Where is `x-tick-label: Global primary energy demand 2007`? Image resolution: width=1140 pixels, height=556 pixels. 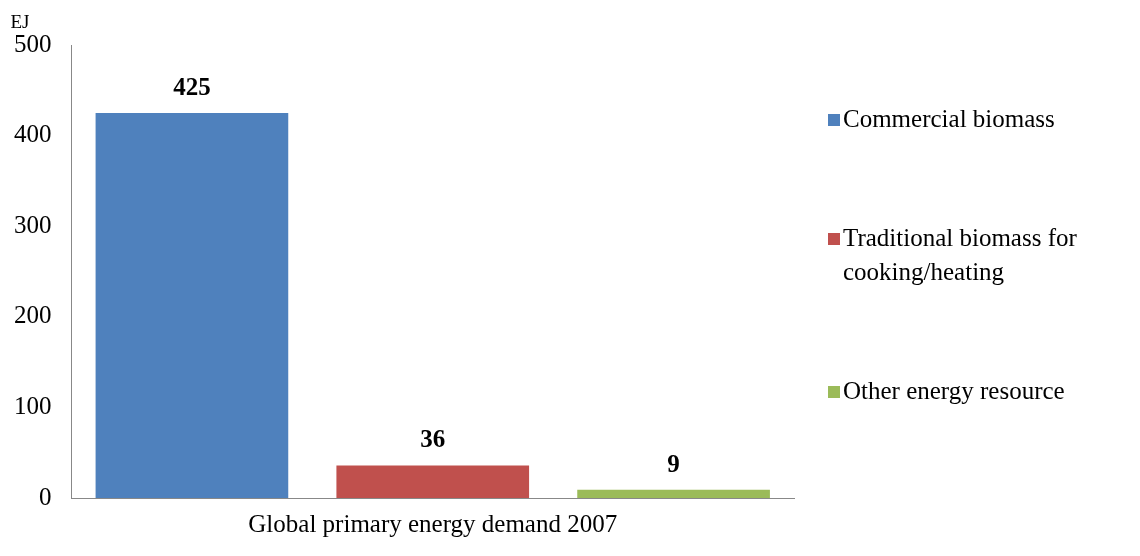
x-tick-label: Global primary energy demand 2007 is located at coordinates (433, 523).